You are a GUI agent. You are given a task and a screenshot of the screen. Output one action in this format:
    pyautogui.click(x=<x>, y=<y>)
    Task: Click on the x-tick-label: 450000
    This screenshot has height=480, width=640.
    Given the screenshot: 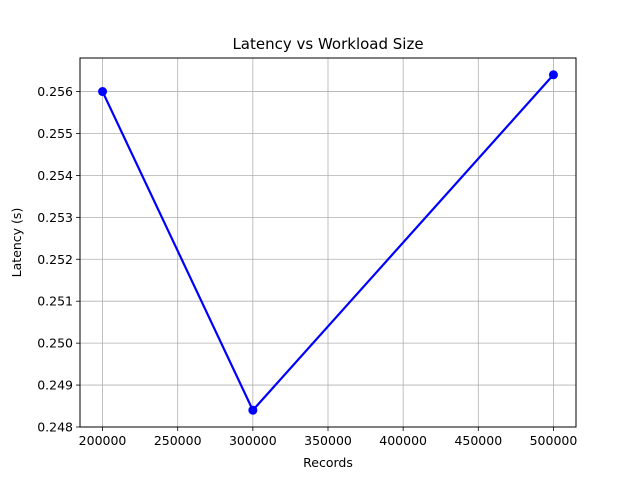 What is the action you would take?
    pyautogui.click(x=478, y=440)
    